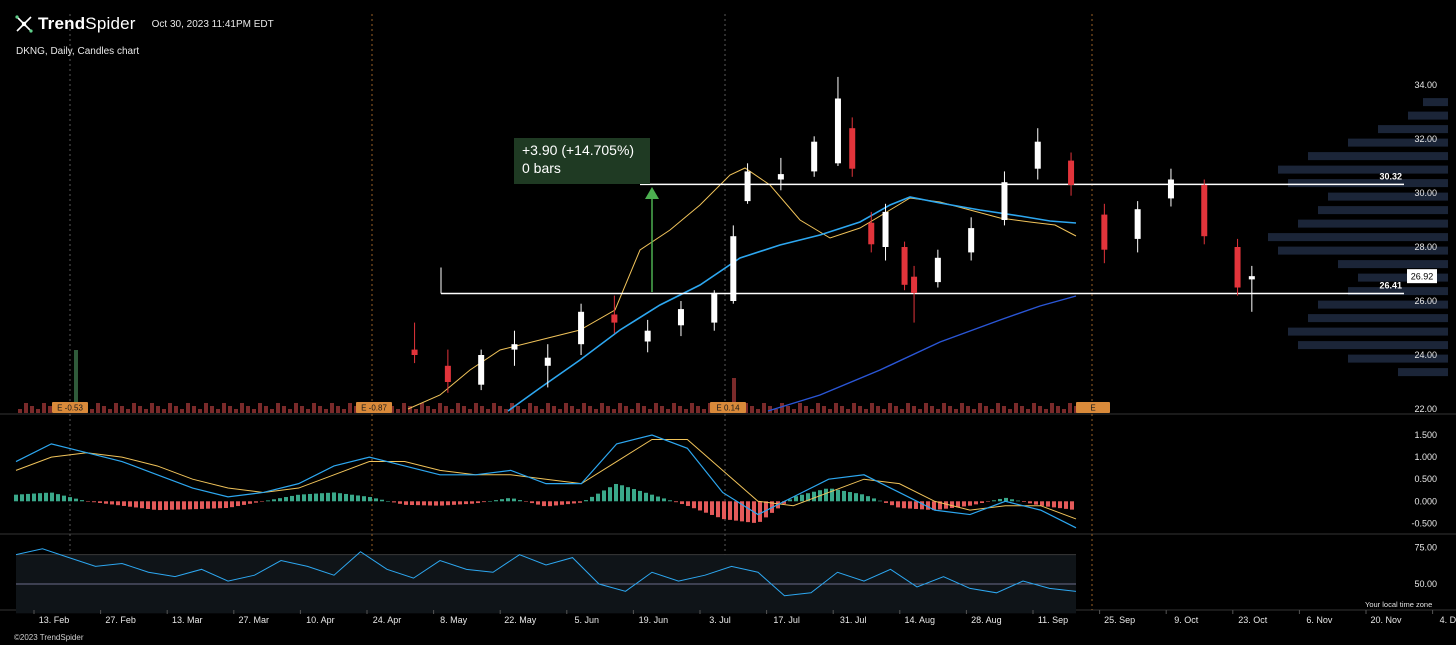 The height and width of the screenshot is (645, 1456). What do you see at coordinates (652, 239) in the screenshot?
I see `measure-arrow` at bounding box center [652, 239].